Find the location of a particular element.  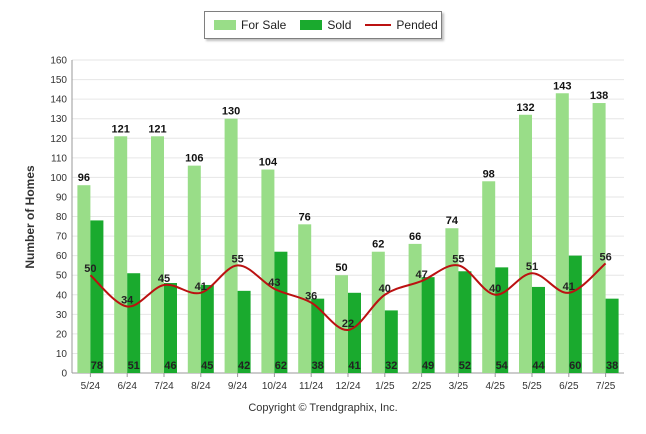

data-label-pended: 34 is located at coordinates (127, 300).